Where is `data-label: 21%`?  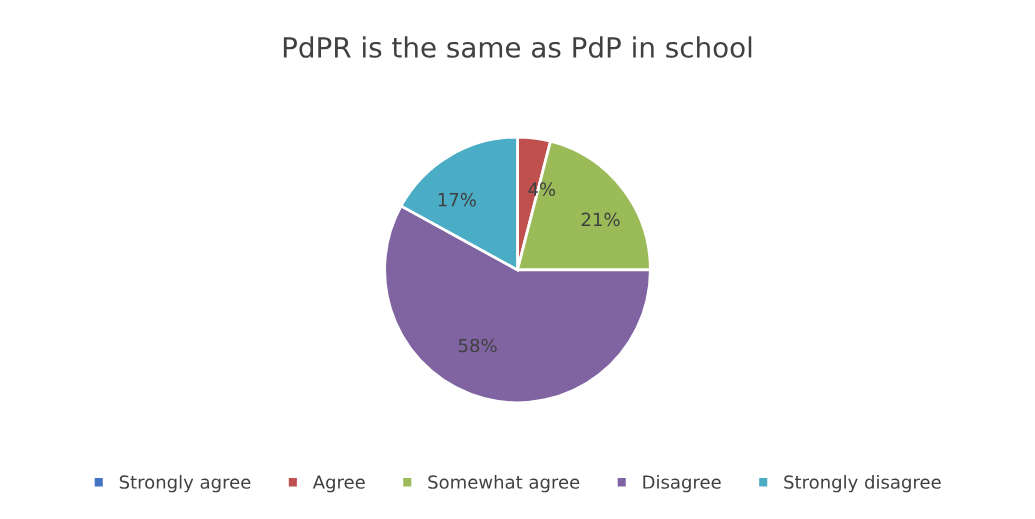
data-label: 21% is located at coordinates (600, 219).